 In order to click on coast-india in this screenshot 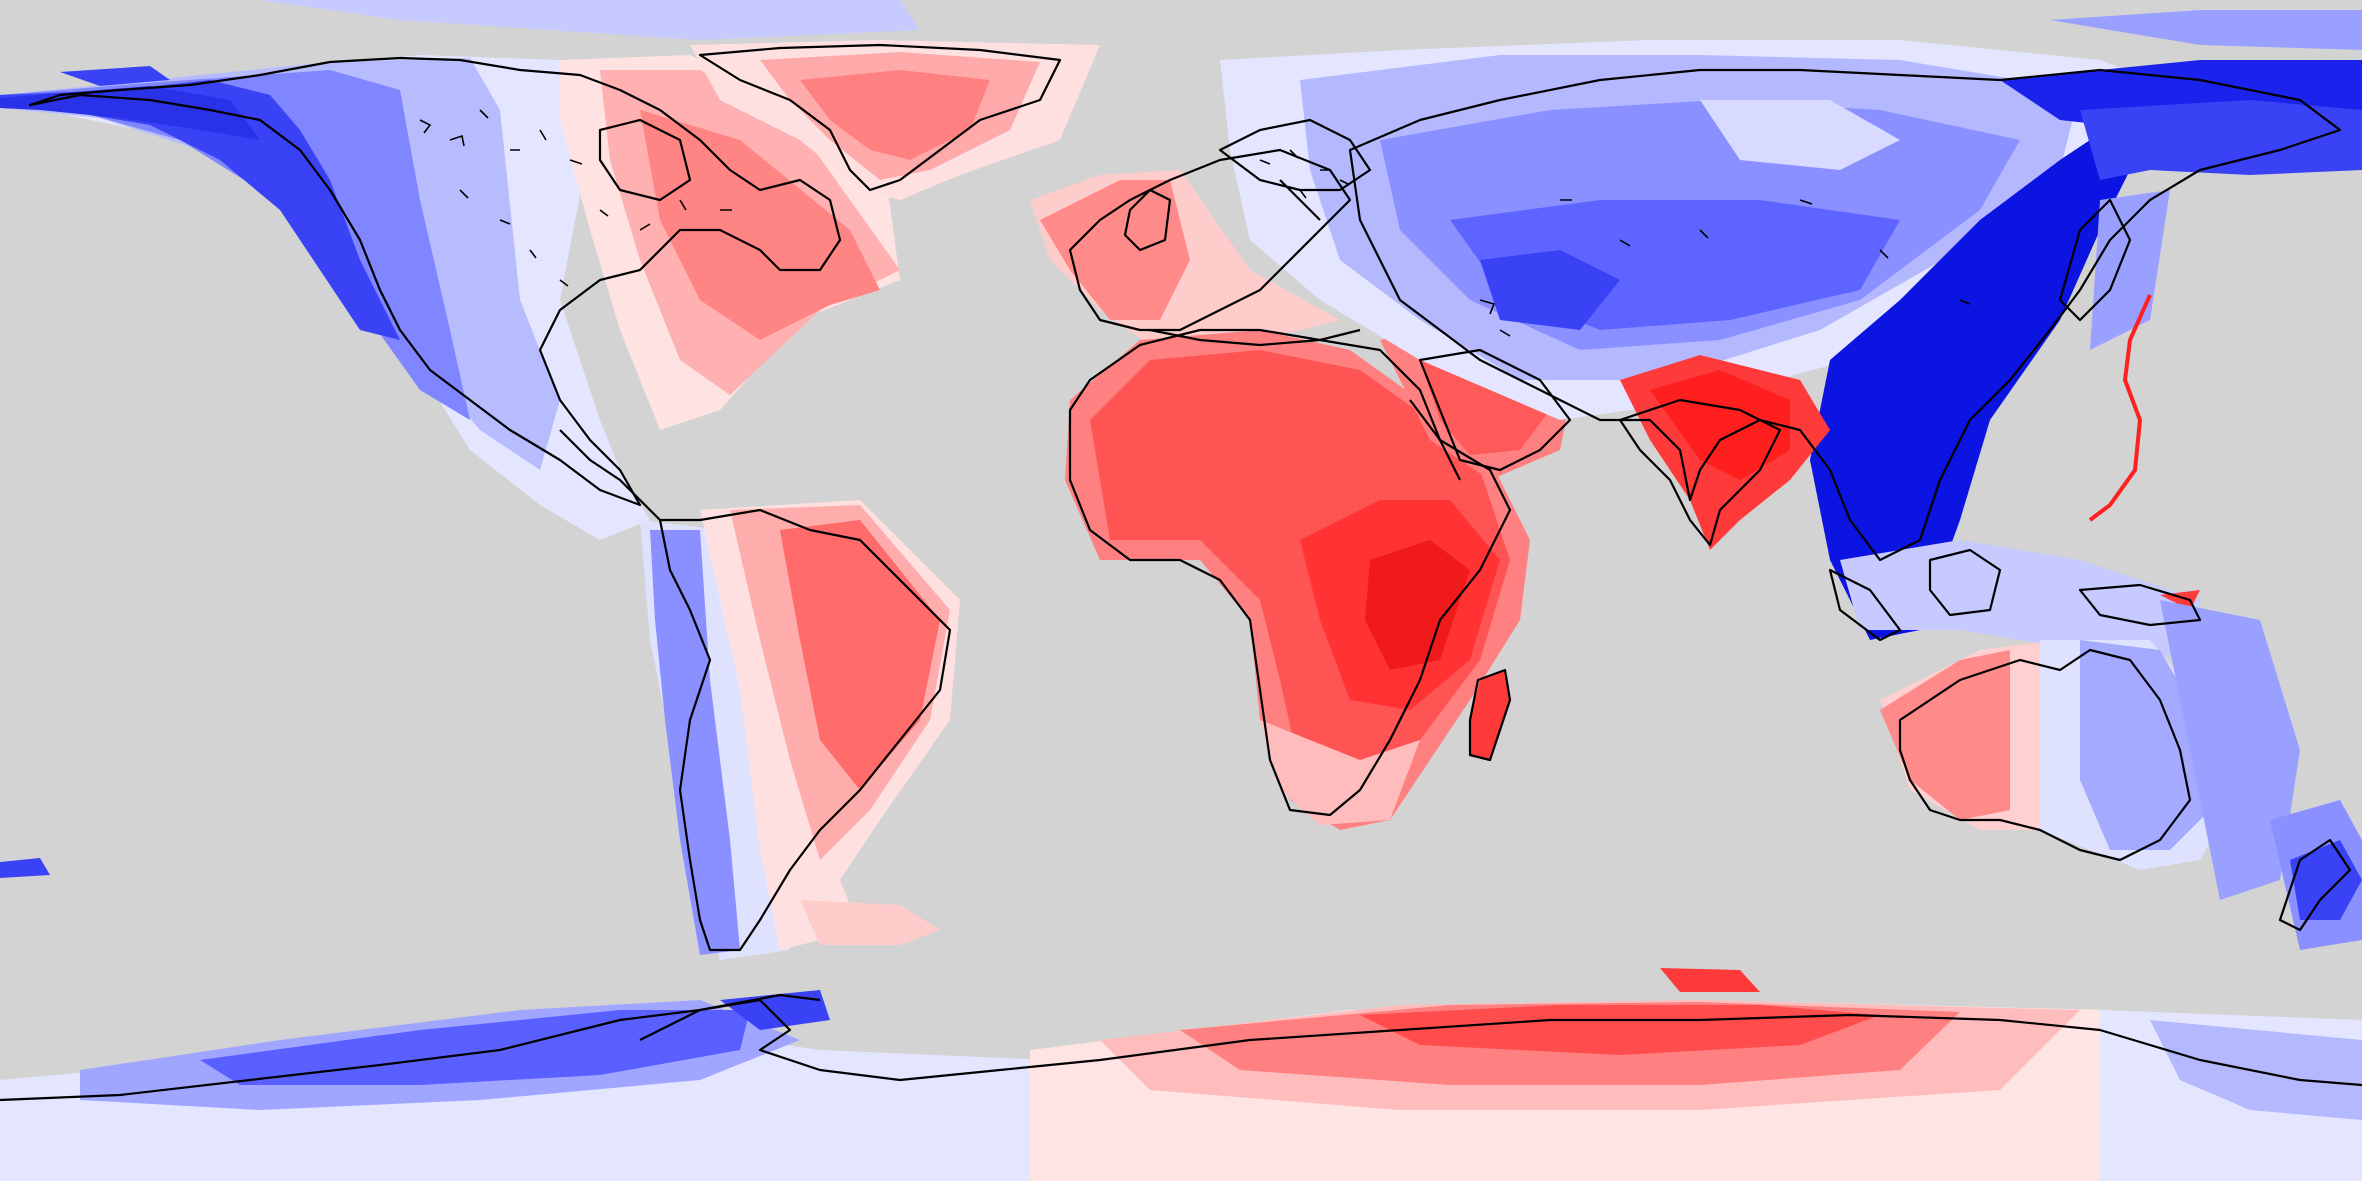, I will do `click(1700, 472)`.